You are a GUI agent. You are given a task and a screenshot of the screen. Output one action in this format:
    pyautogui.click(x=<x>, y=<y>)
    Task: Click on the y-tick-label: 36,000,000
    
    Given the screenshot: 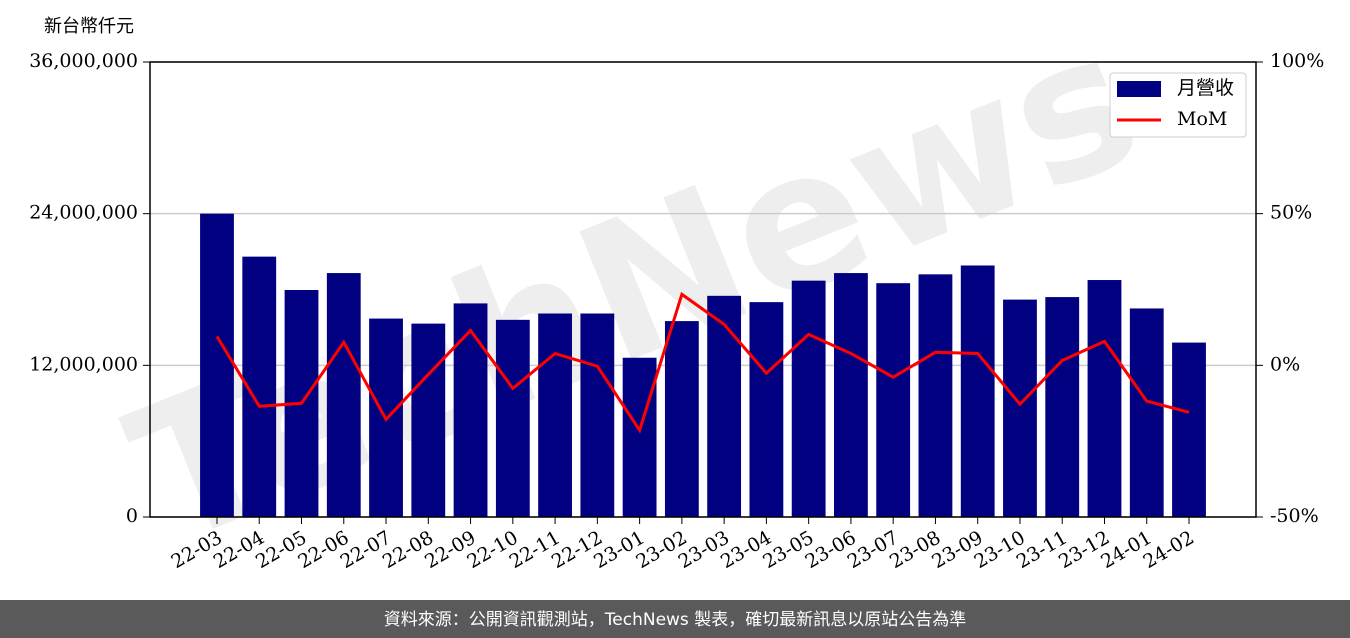 What is the action you would take?
    pyautogui.click(x=83, y=61)
    